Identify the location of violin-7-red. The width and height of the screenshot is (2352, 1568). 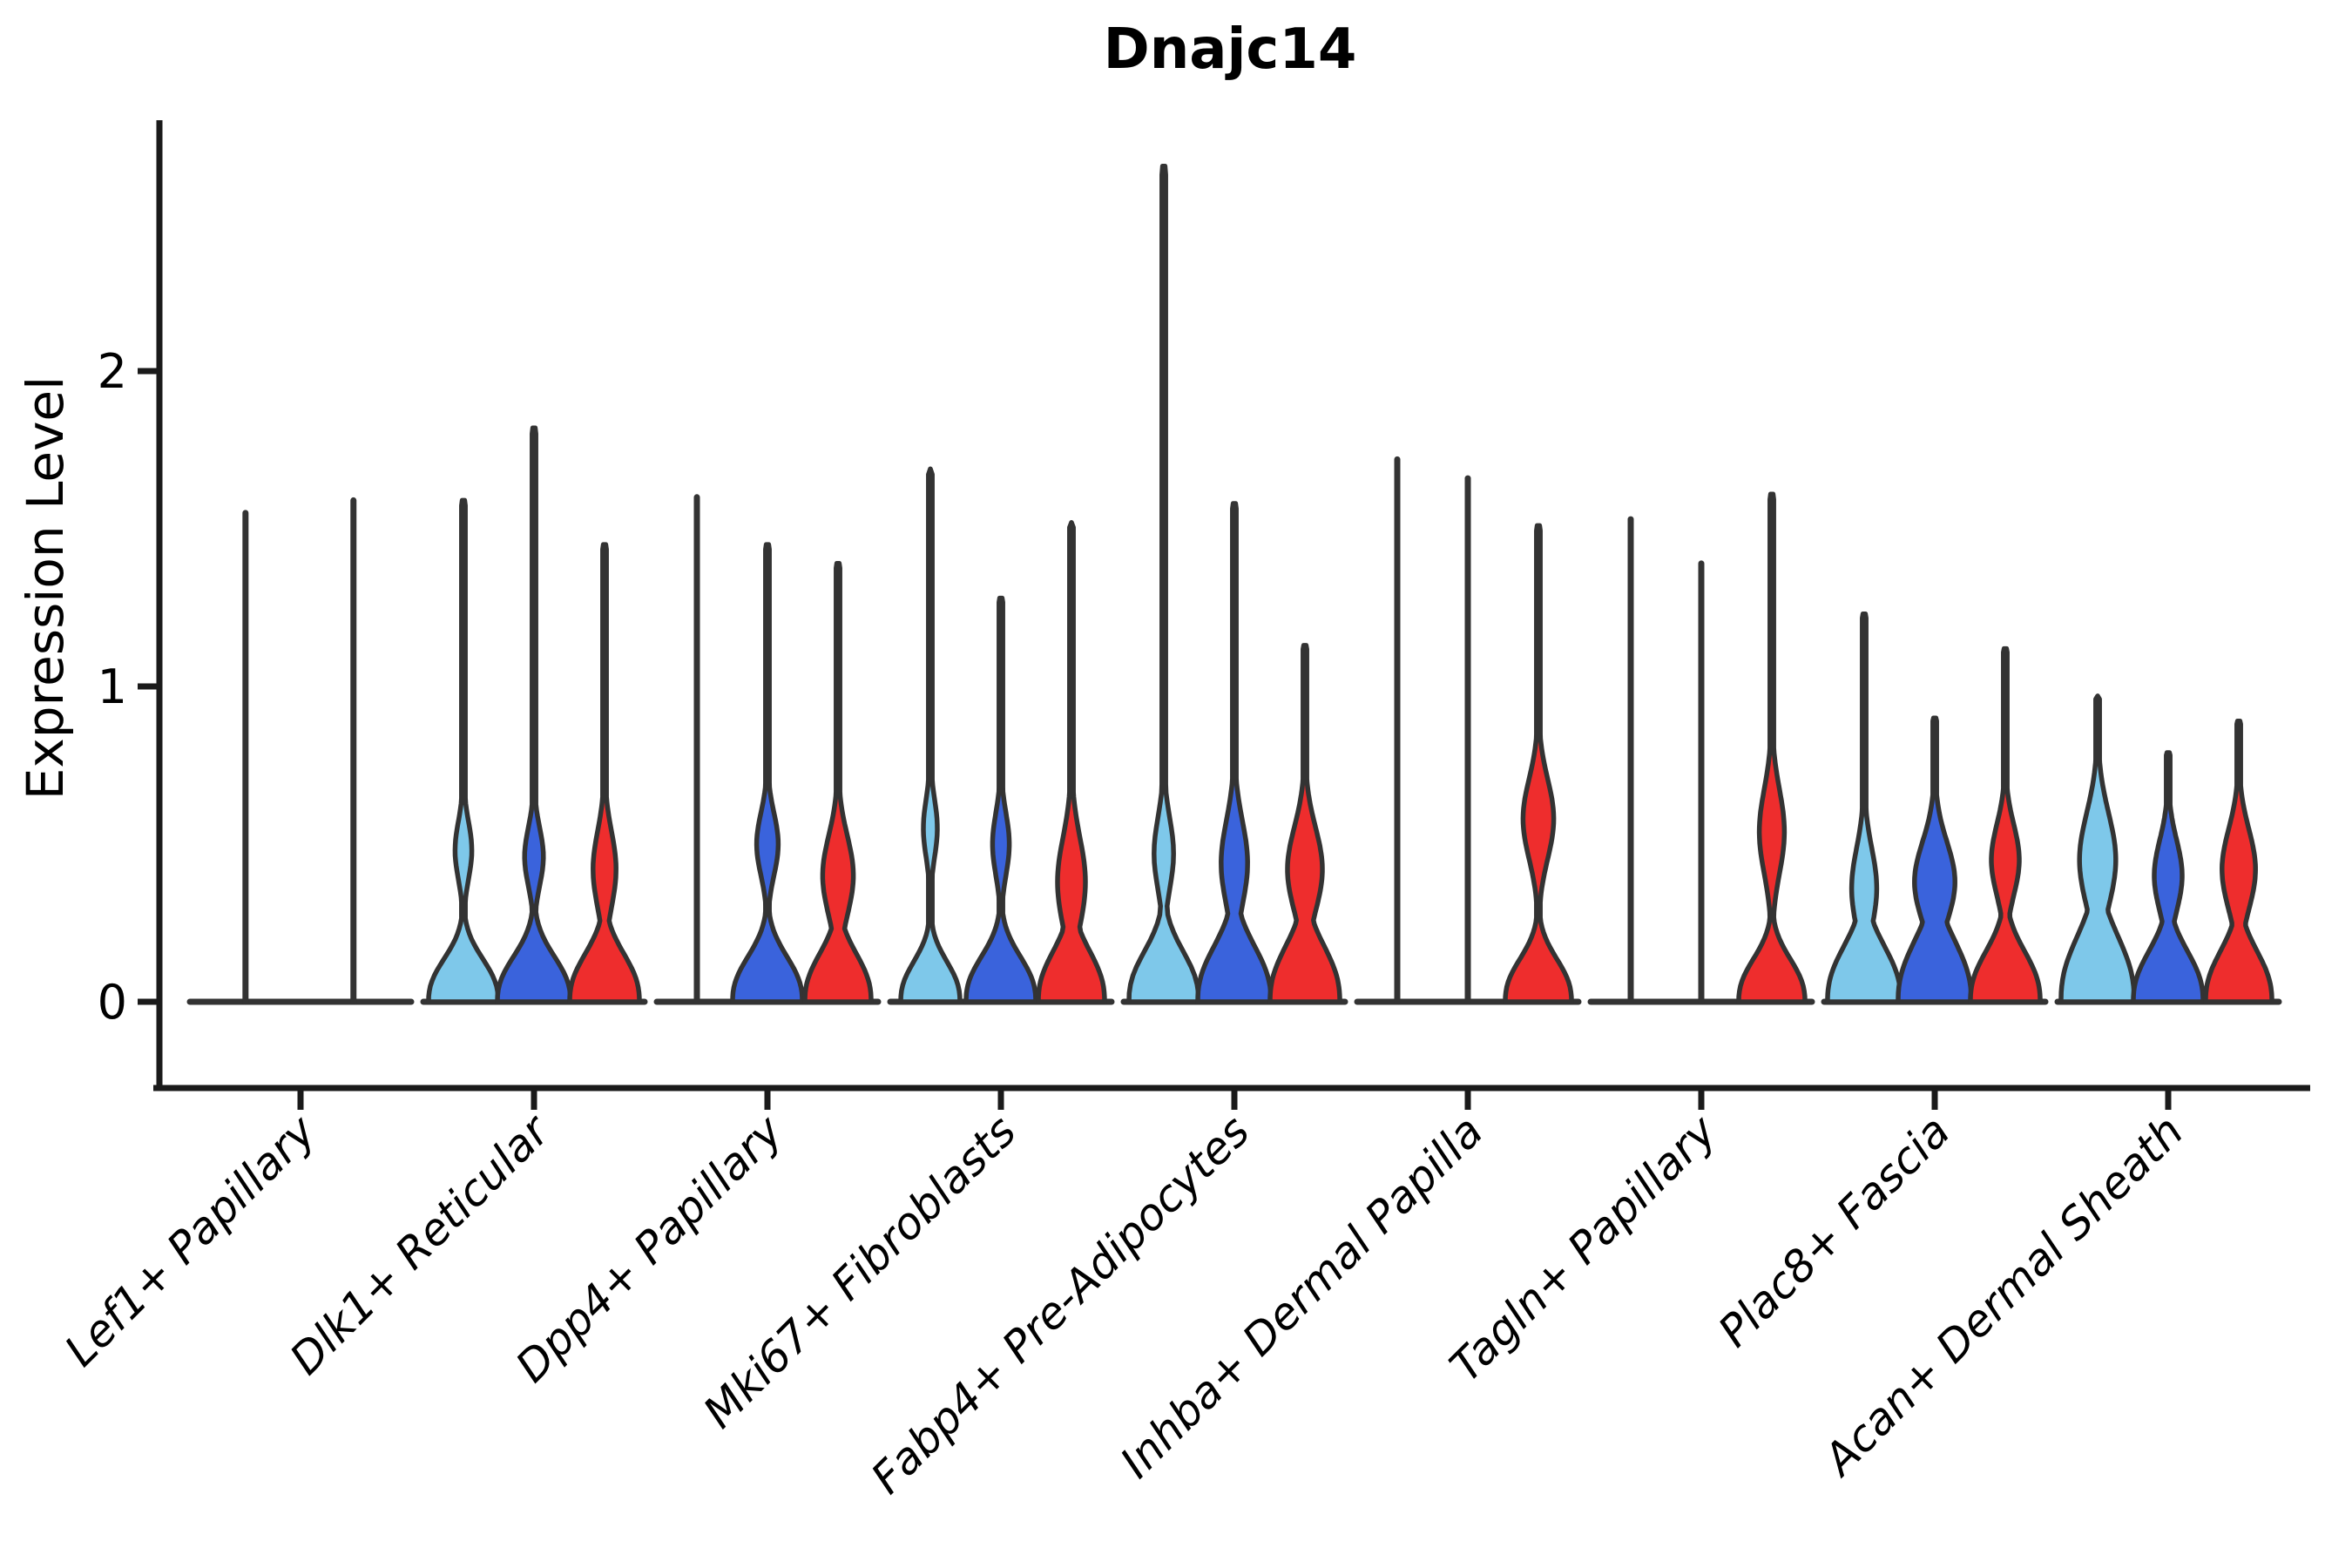
(1772, 747).